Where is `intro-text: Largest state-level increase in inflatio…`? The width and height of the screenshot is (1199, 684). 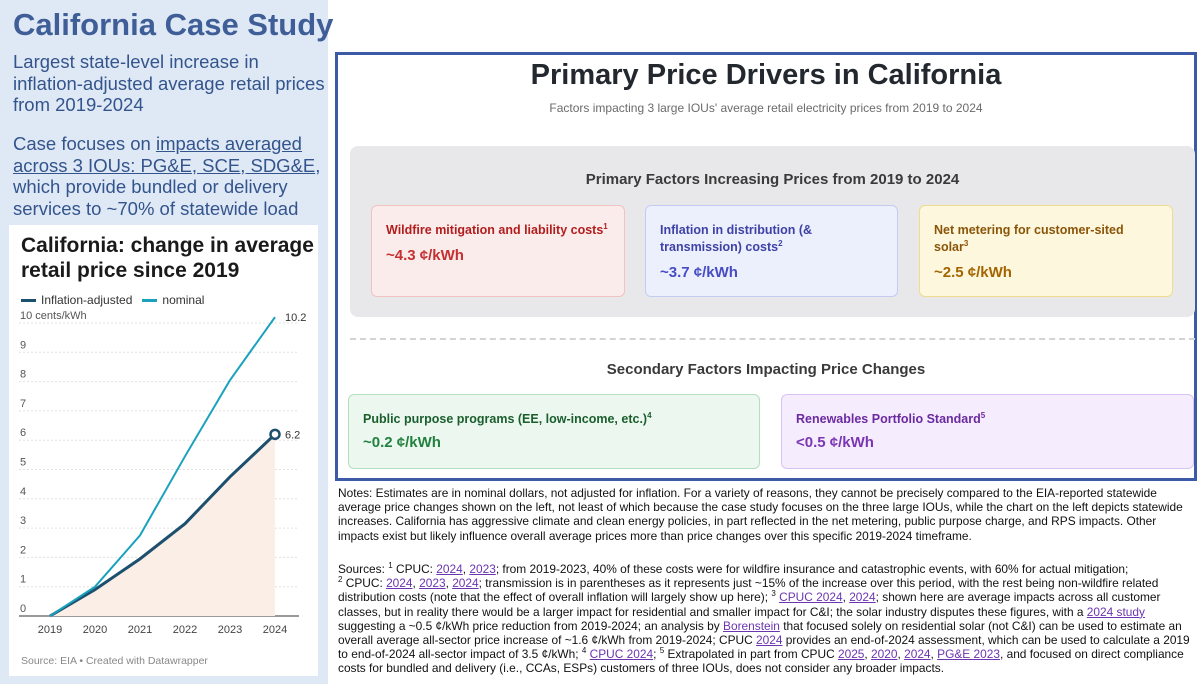 intro-text: Largest state-level increase in inflatio… is located at coordinates (169, 83).